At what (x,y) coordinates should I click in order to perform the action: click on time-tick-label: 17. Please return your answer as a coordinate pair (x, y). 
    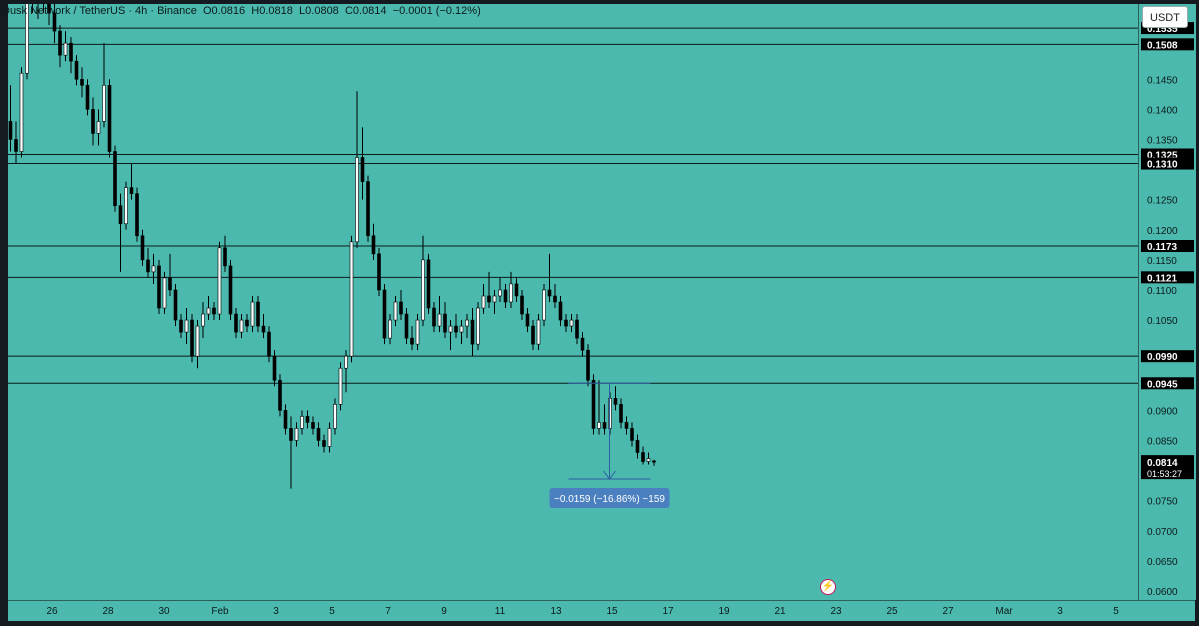
    Looking at the image, I should click on (668, 611).